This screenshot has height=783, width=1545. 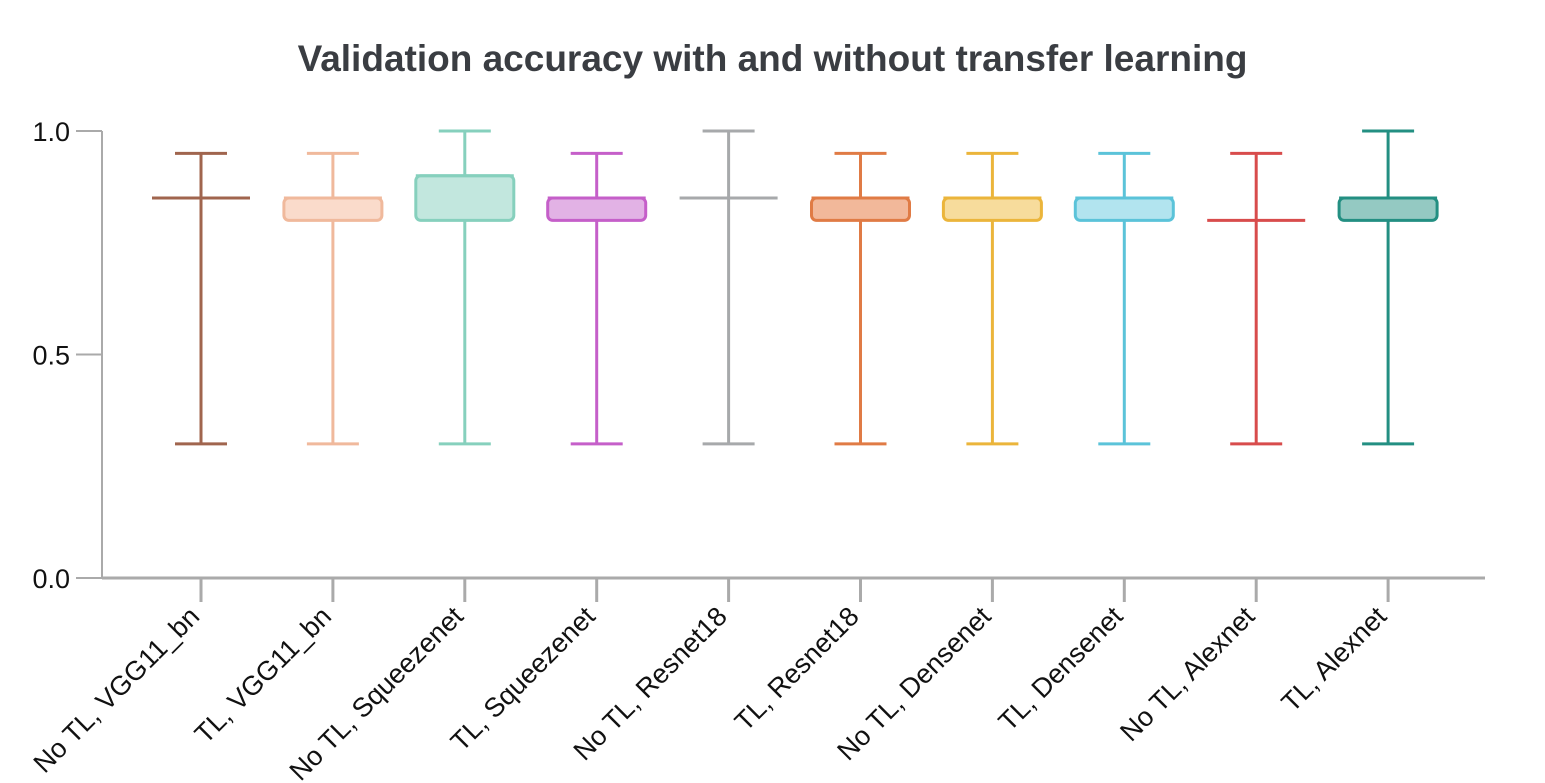 I want to click on x-tick-label: TL, Alexnet, so click(x=1334, y=659).